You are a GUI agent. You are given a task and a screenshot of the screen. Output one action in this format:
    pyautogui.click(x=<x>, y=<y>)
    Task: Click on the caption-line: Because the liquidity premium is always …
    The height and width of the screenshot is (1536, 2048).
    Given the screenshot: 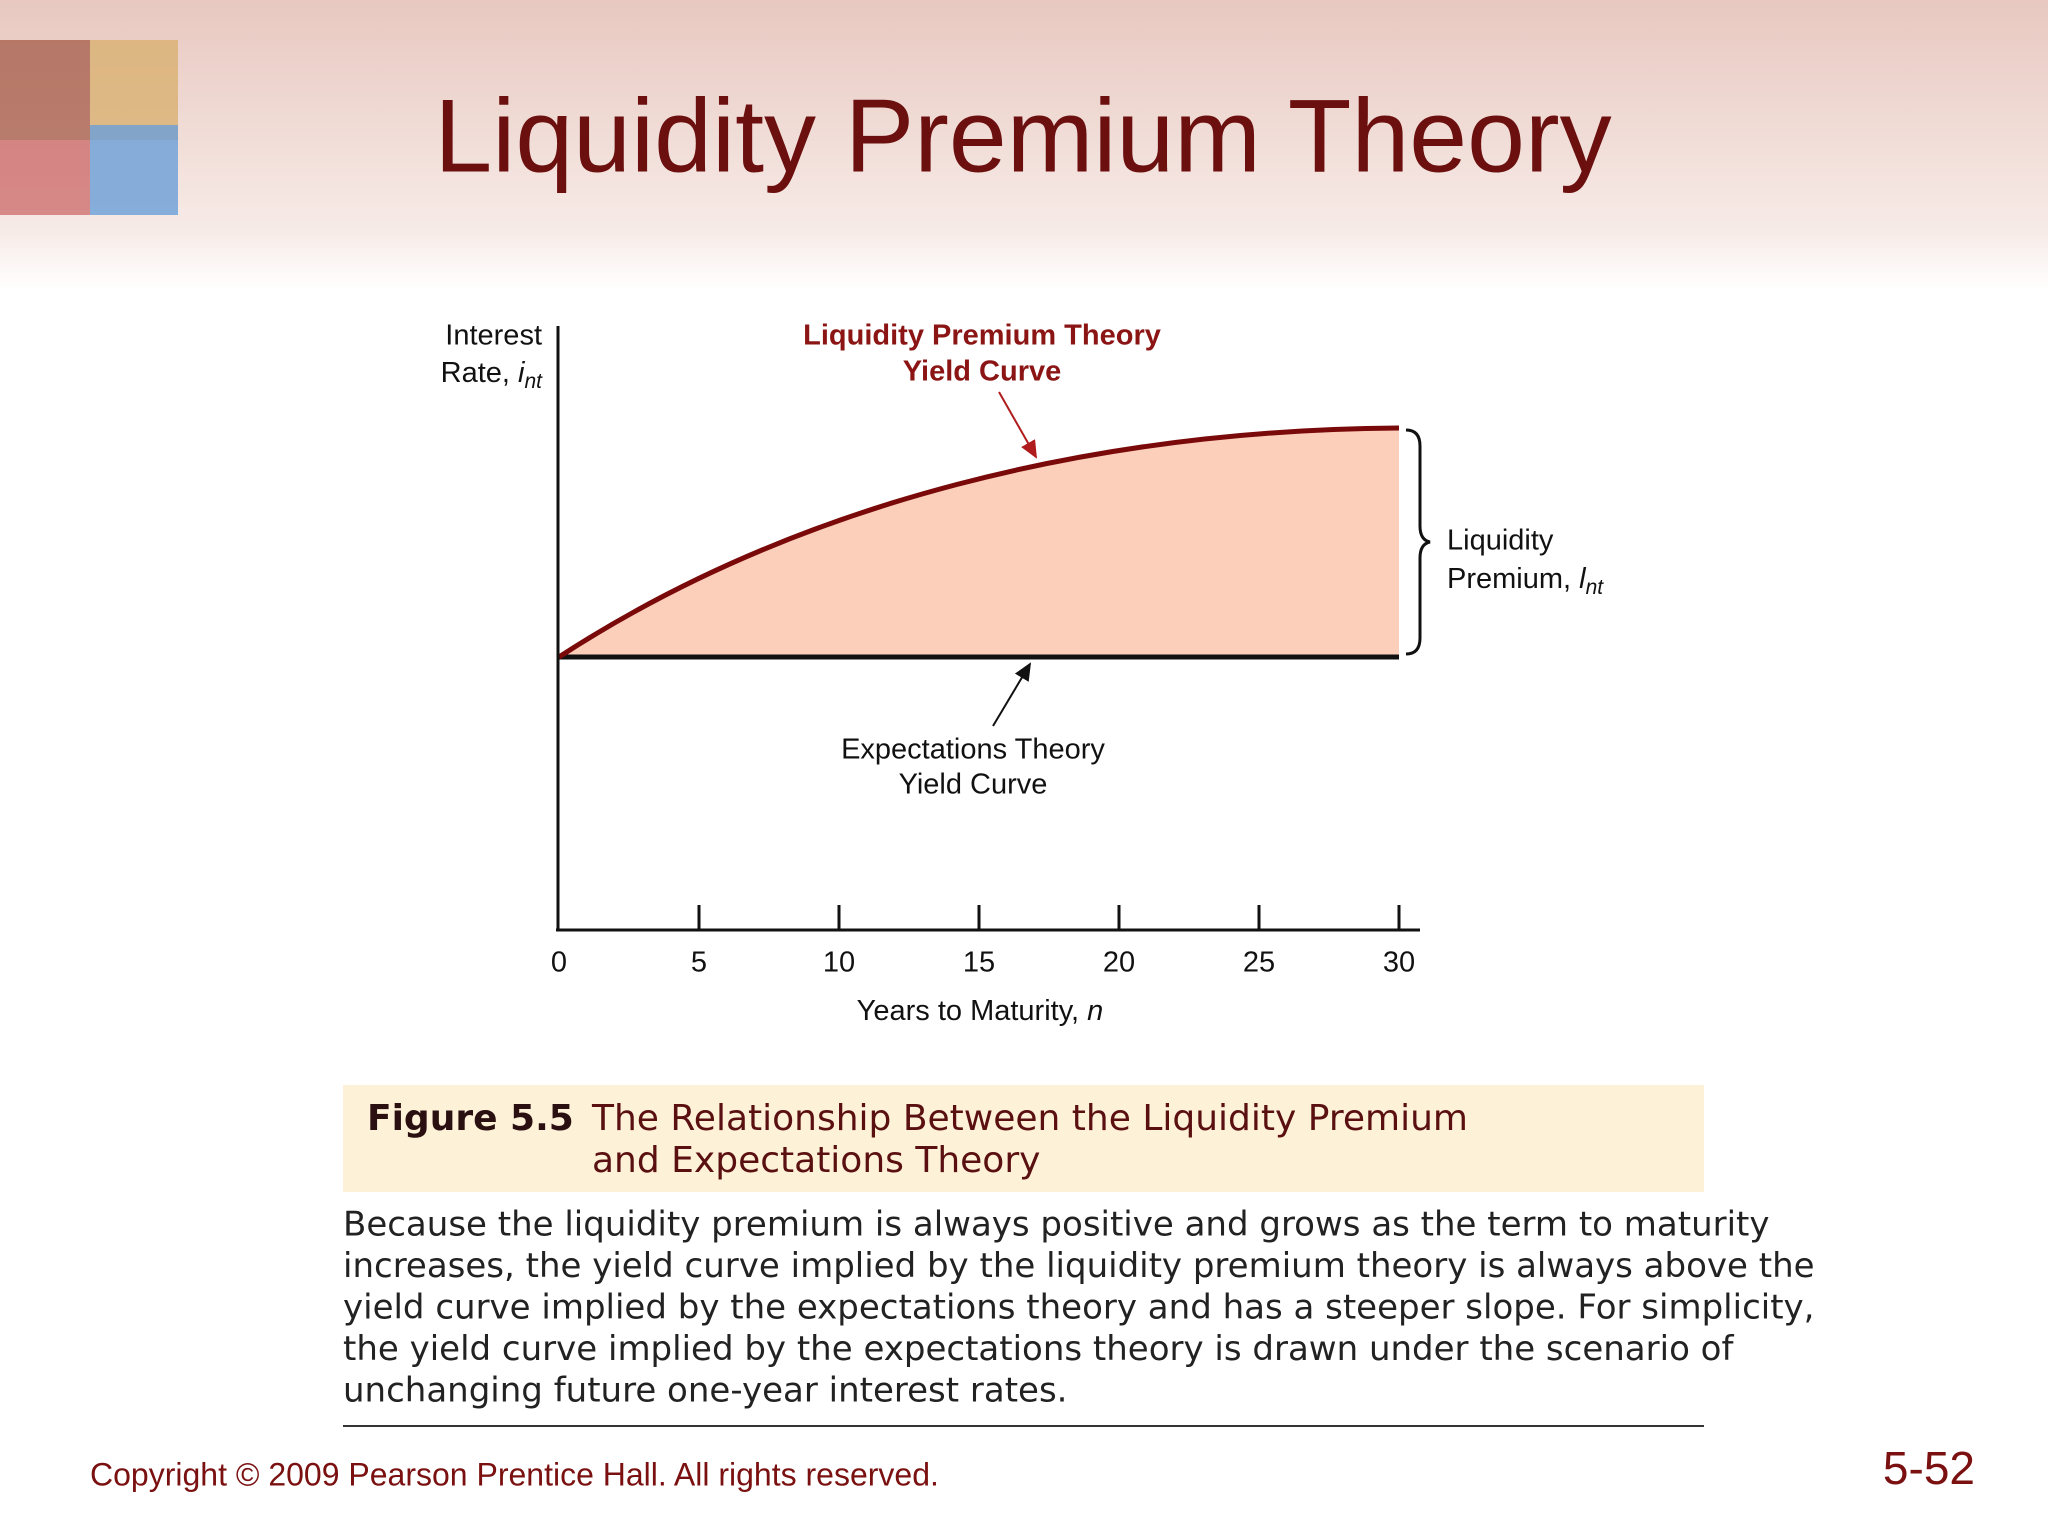 What is the action you would take?
    pyautogui.click(x=1056, y=1225)
    